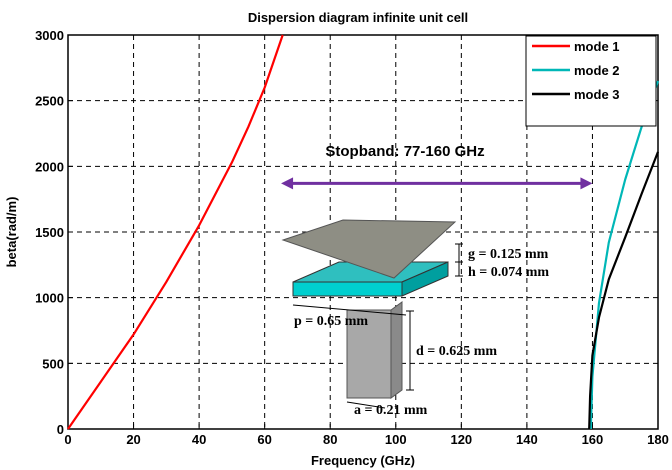 This screenshot has width=672, height=470. What do you see at coordinates (396, 439) in the screenshot?
I see `x-tick-label: 100` at bounding box center [396, 439].